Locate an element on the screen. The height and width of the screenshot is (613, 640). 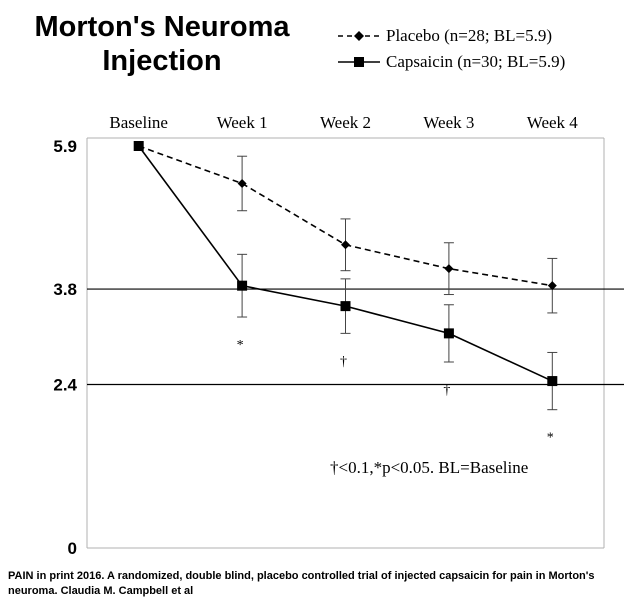
chart-title: Morton's Neuroma Injection is located at coordinates (162, 44).